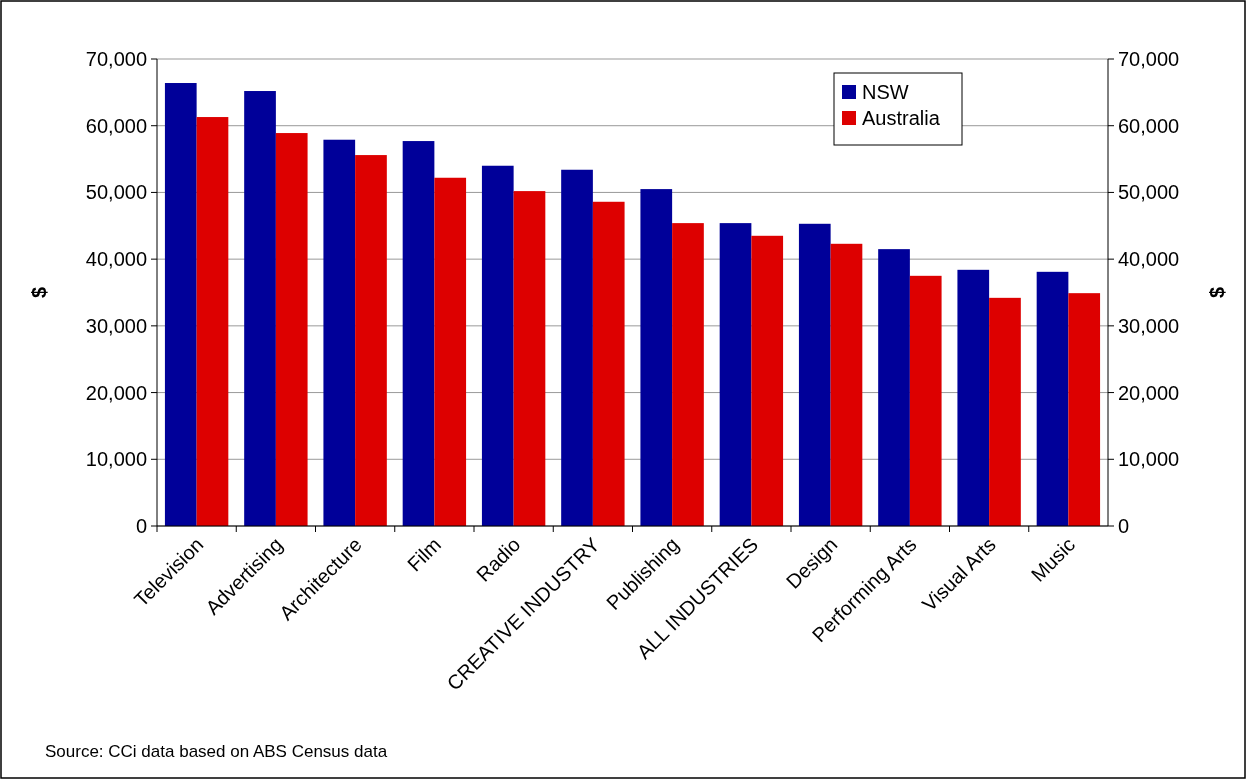  What do you see at coordinates (1149, 325) in the screenshot?
I see `y2-tick-label: 30,000` at bounding box center [1149, 325].